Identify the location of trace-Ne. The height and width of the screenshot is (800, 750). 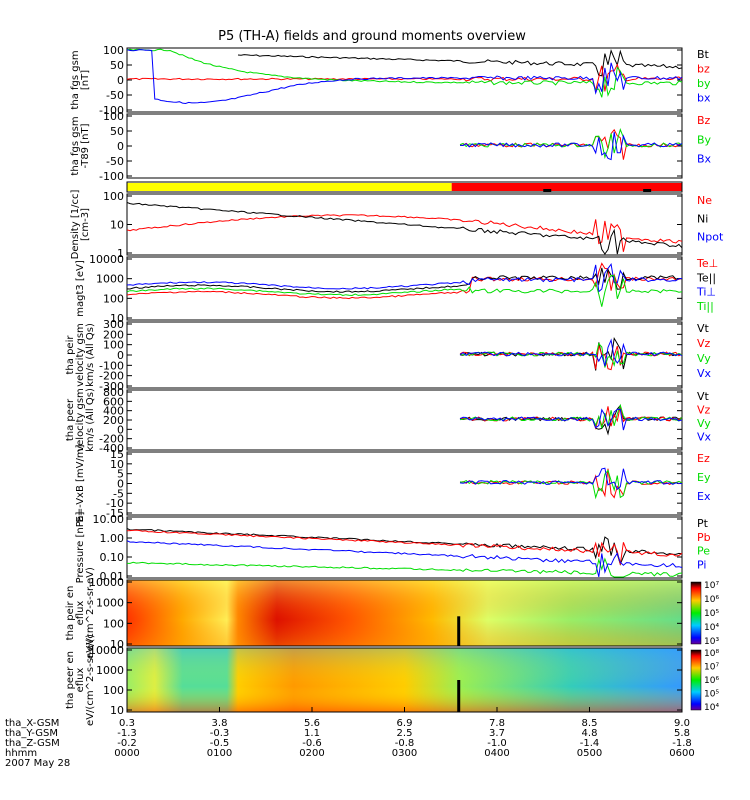
(404, 233).